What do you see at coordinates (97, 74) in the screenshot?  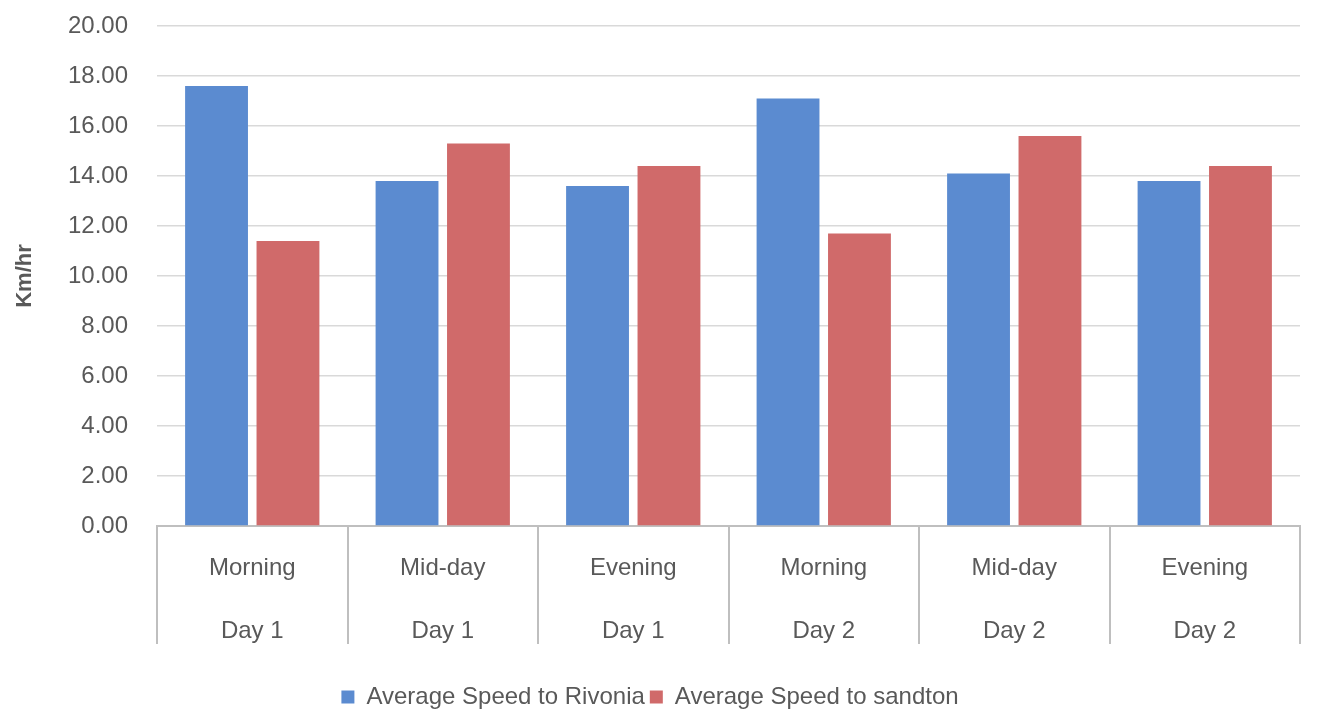 I see `y-tick-label: 18.00` at bounding box center [97, 74].